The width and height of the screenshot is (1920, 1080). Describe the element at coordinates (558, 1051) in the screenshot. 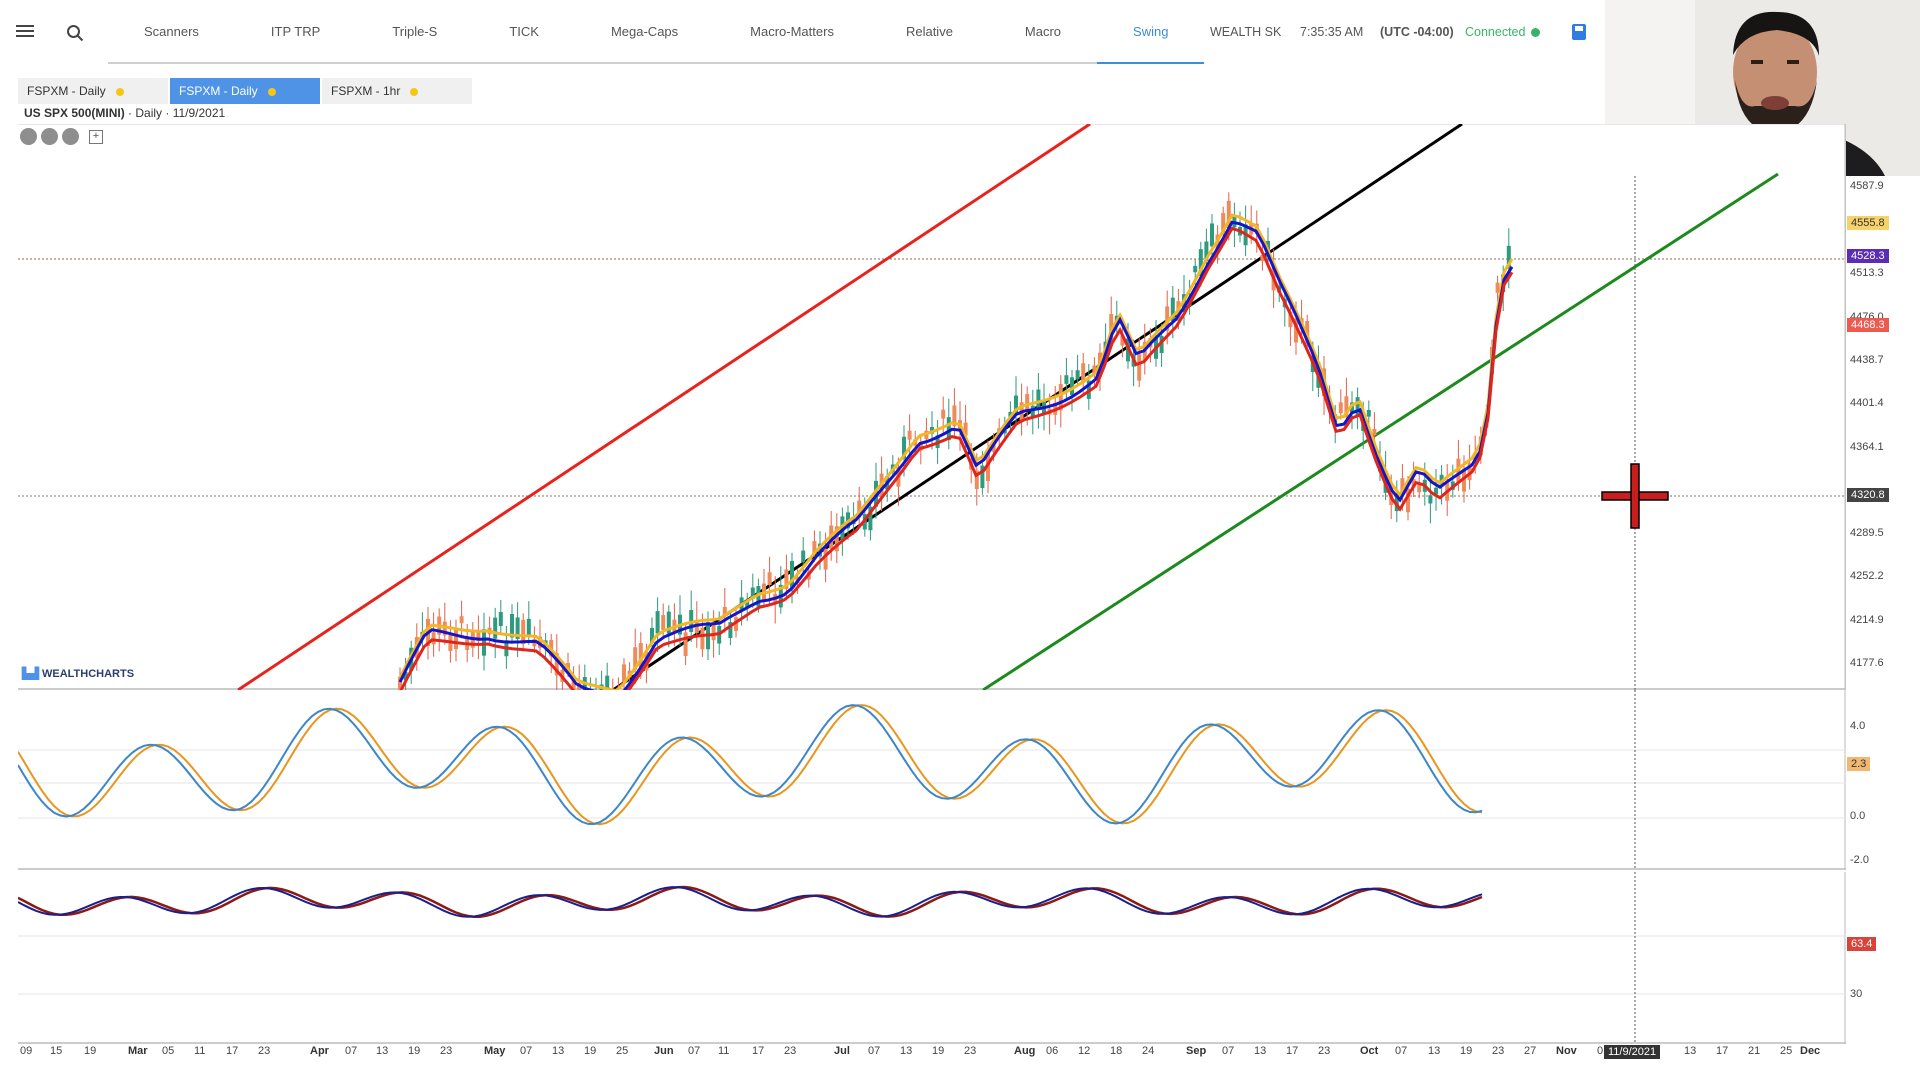

I see `time-axis-label: 13` at that location.